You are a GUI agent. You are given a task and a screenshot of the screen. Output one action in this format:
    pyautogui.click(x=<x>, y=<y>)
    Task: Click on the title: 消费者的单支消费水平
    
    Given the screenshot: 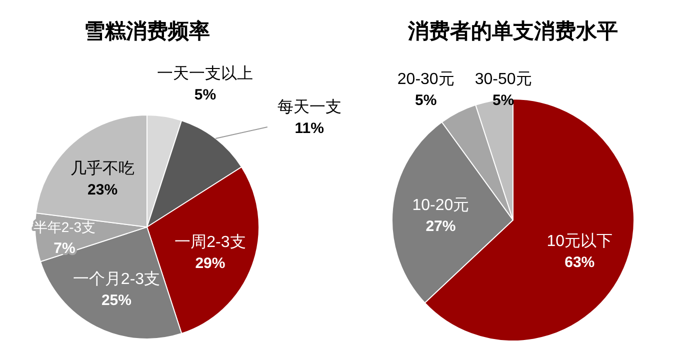 What is the action you would take?
    pyautogui.click(x=513, y=31)
    